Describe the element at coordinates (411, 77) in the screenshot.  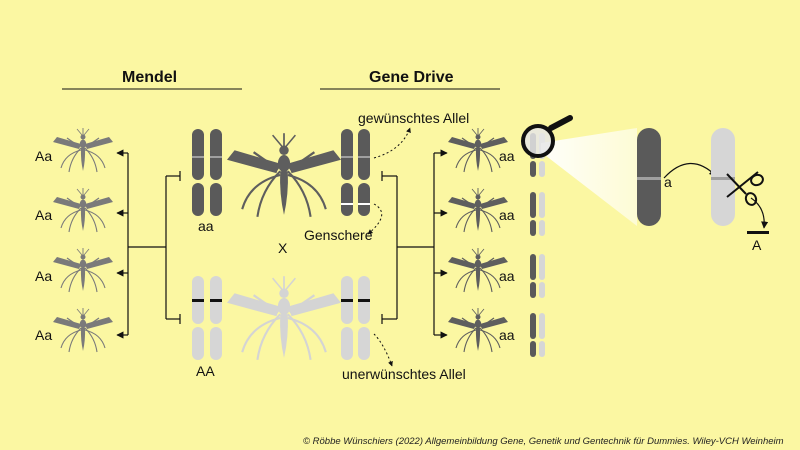
I see `gene-drive-title: Gene Drive` at that location.